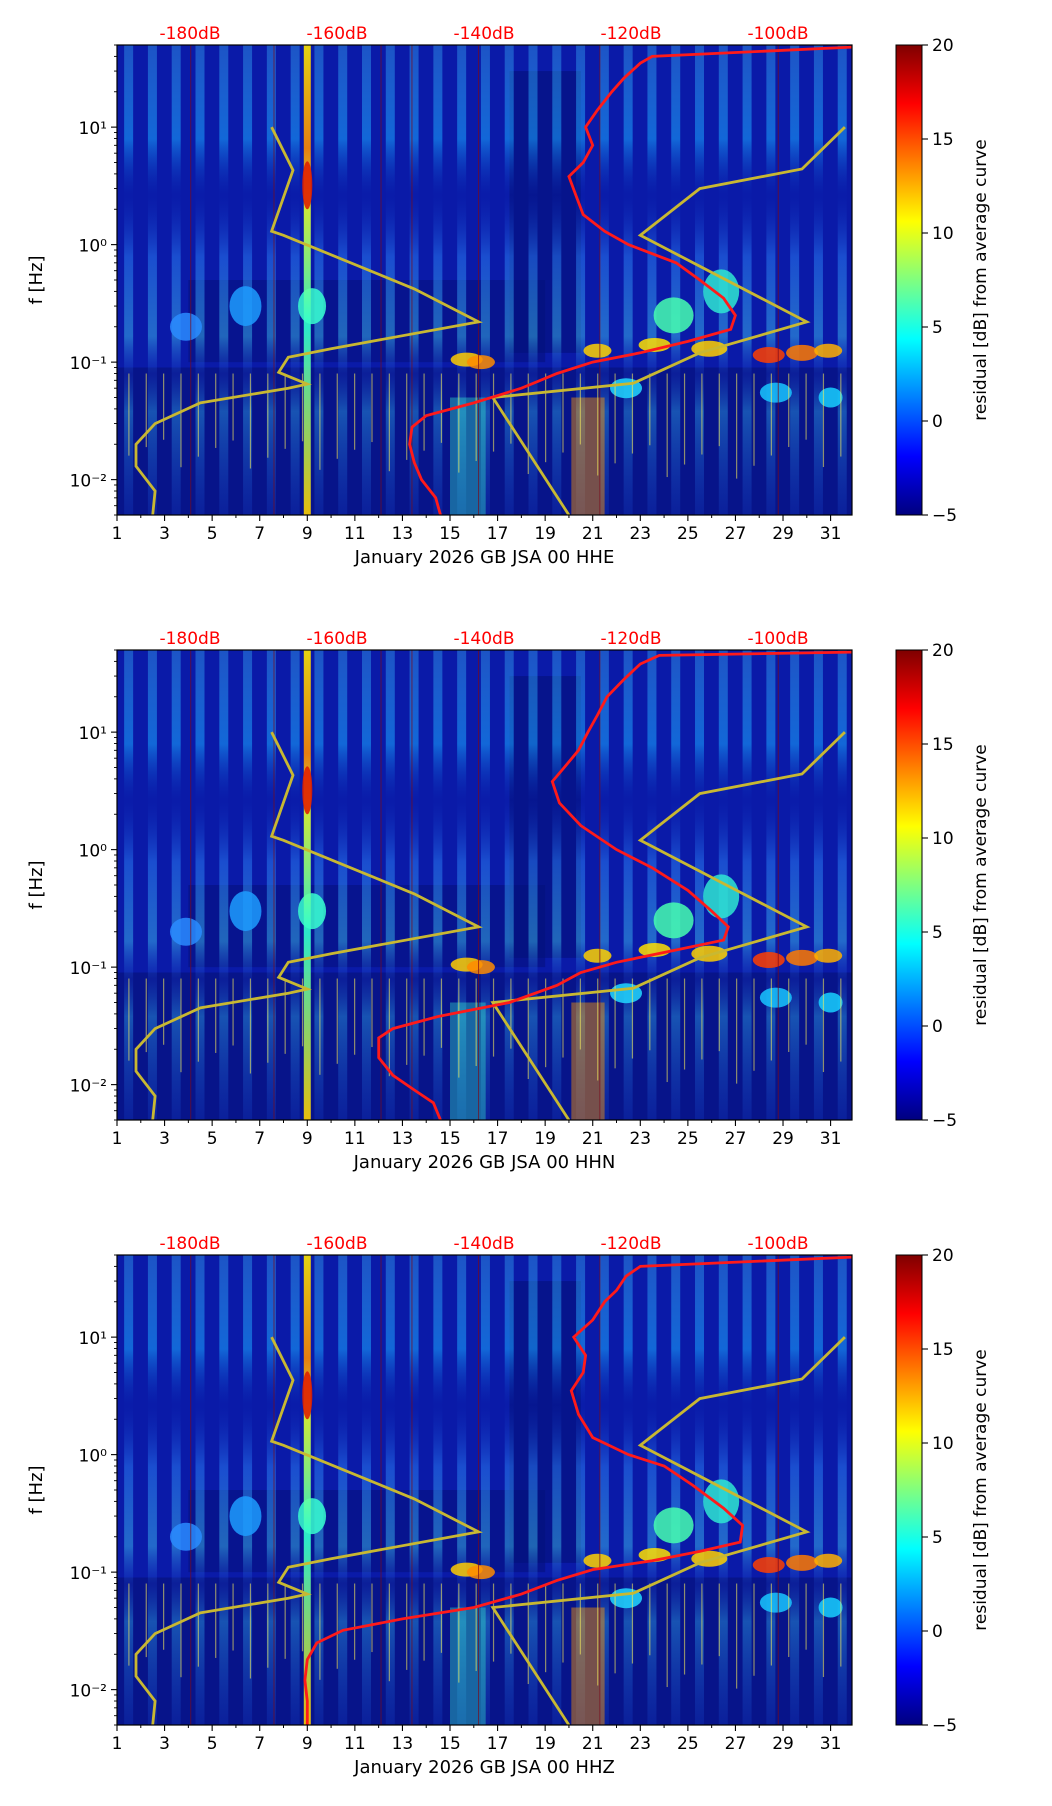  I want to click on x-tick-label: 7, so click(259, 534).